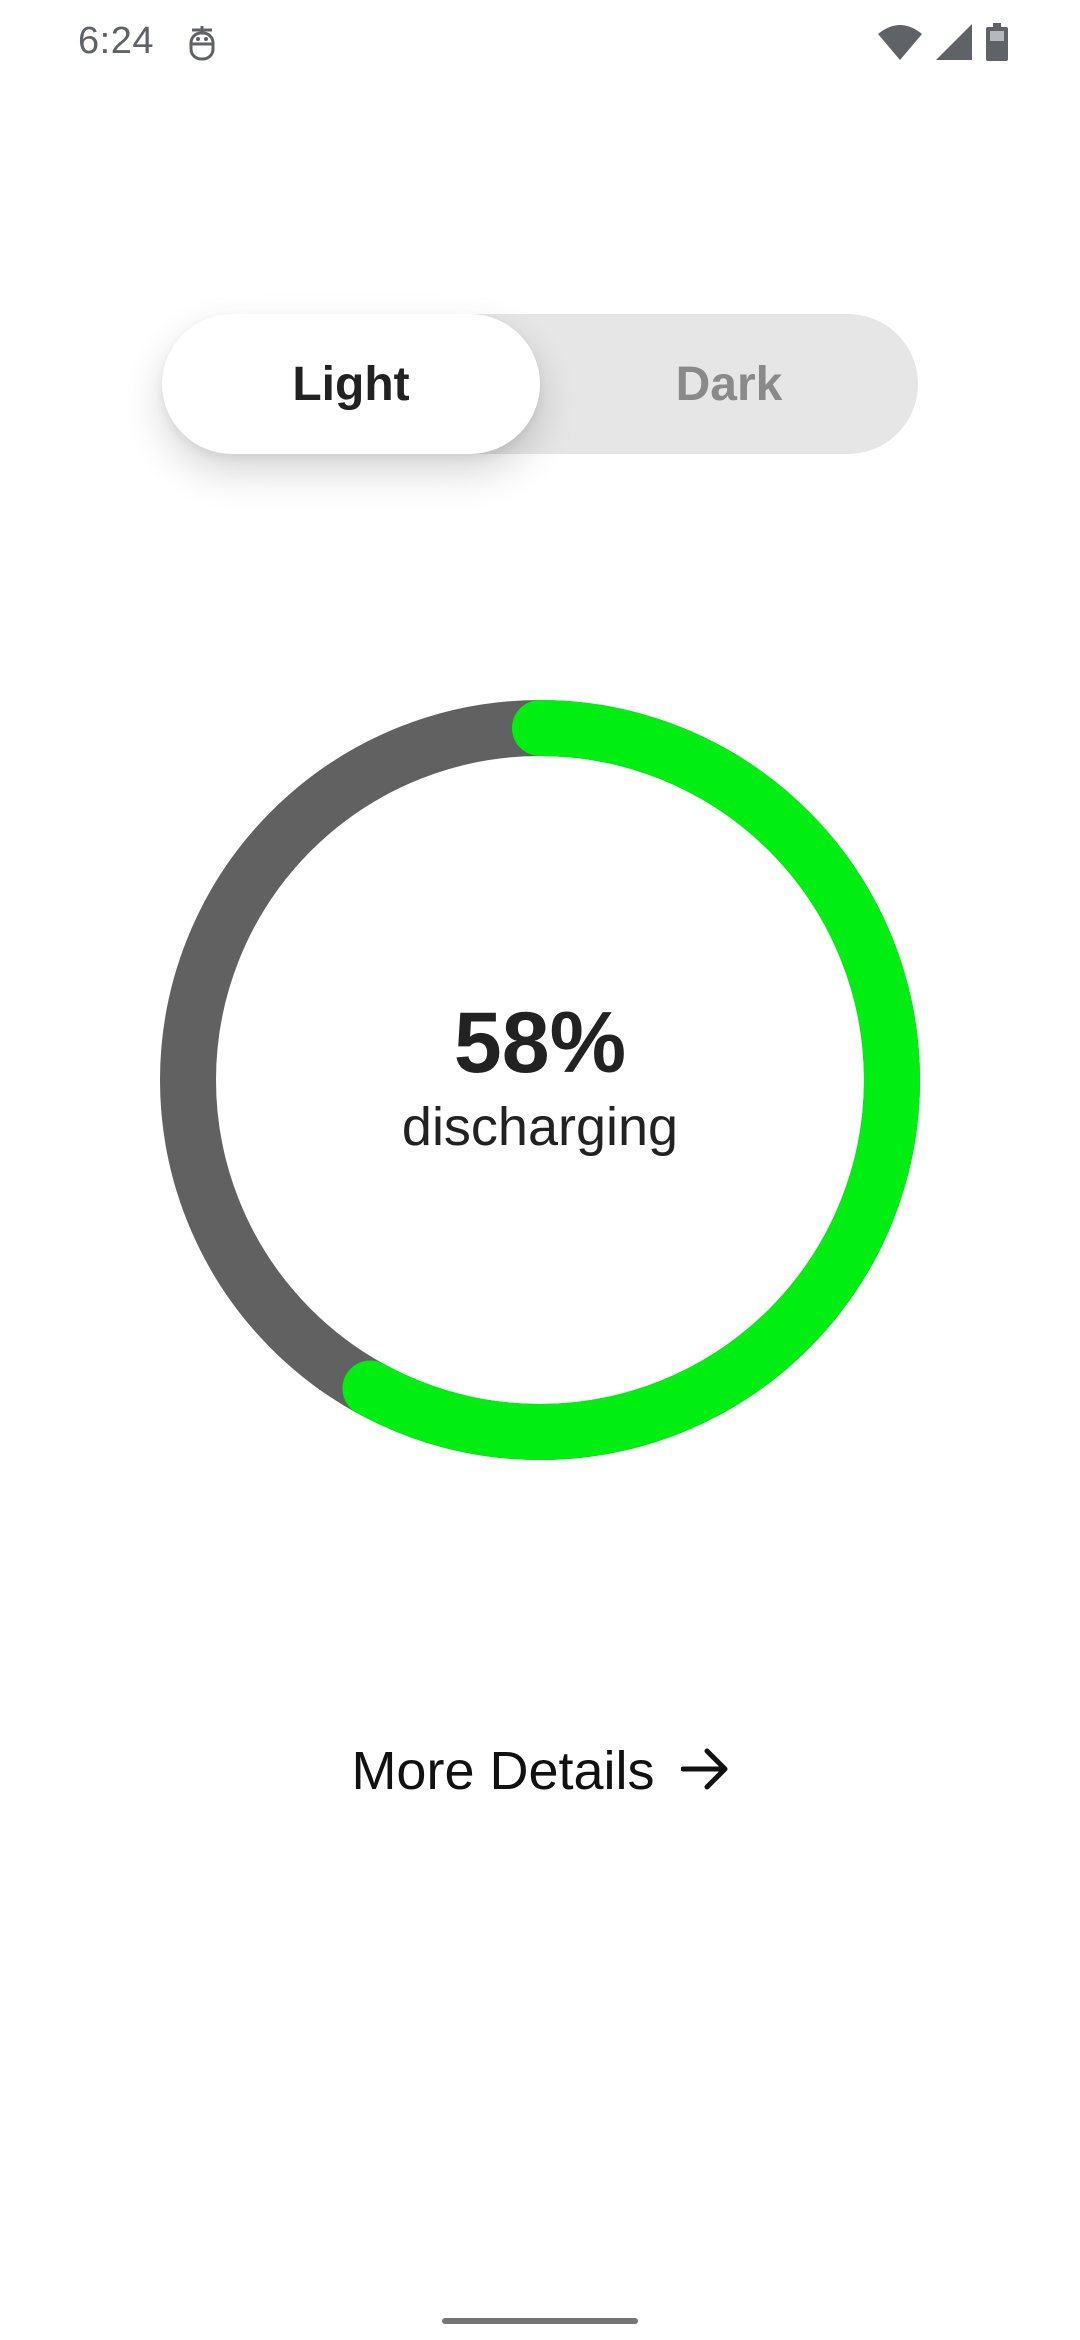  I want to click on status-bar: 6:24, so click(540, 45).